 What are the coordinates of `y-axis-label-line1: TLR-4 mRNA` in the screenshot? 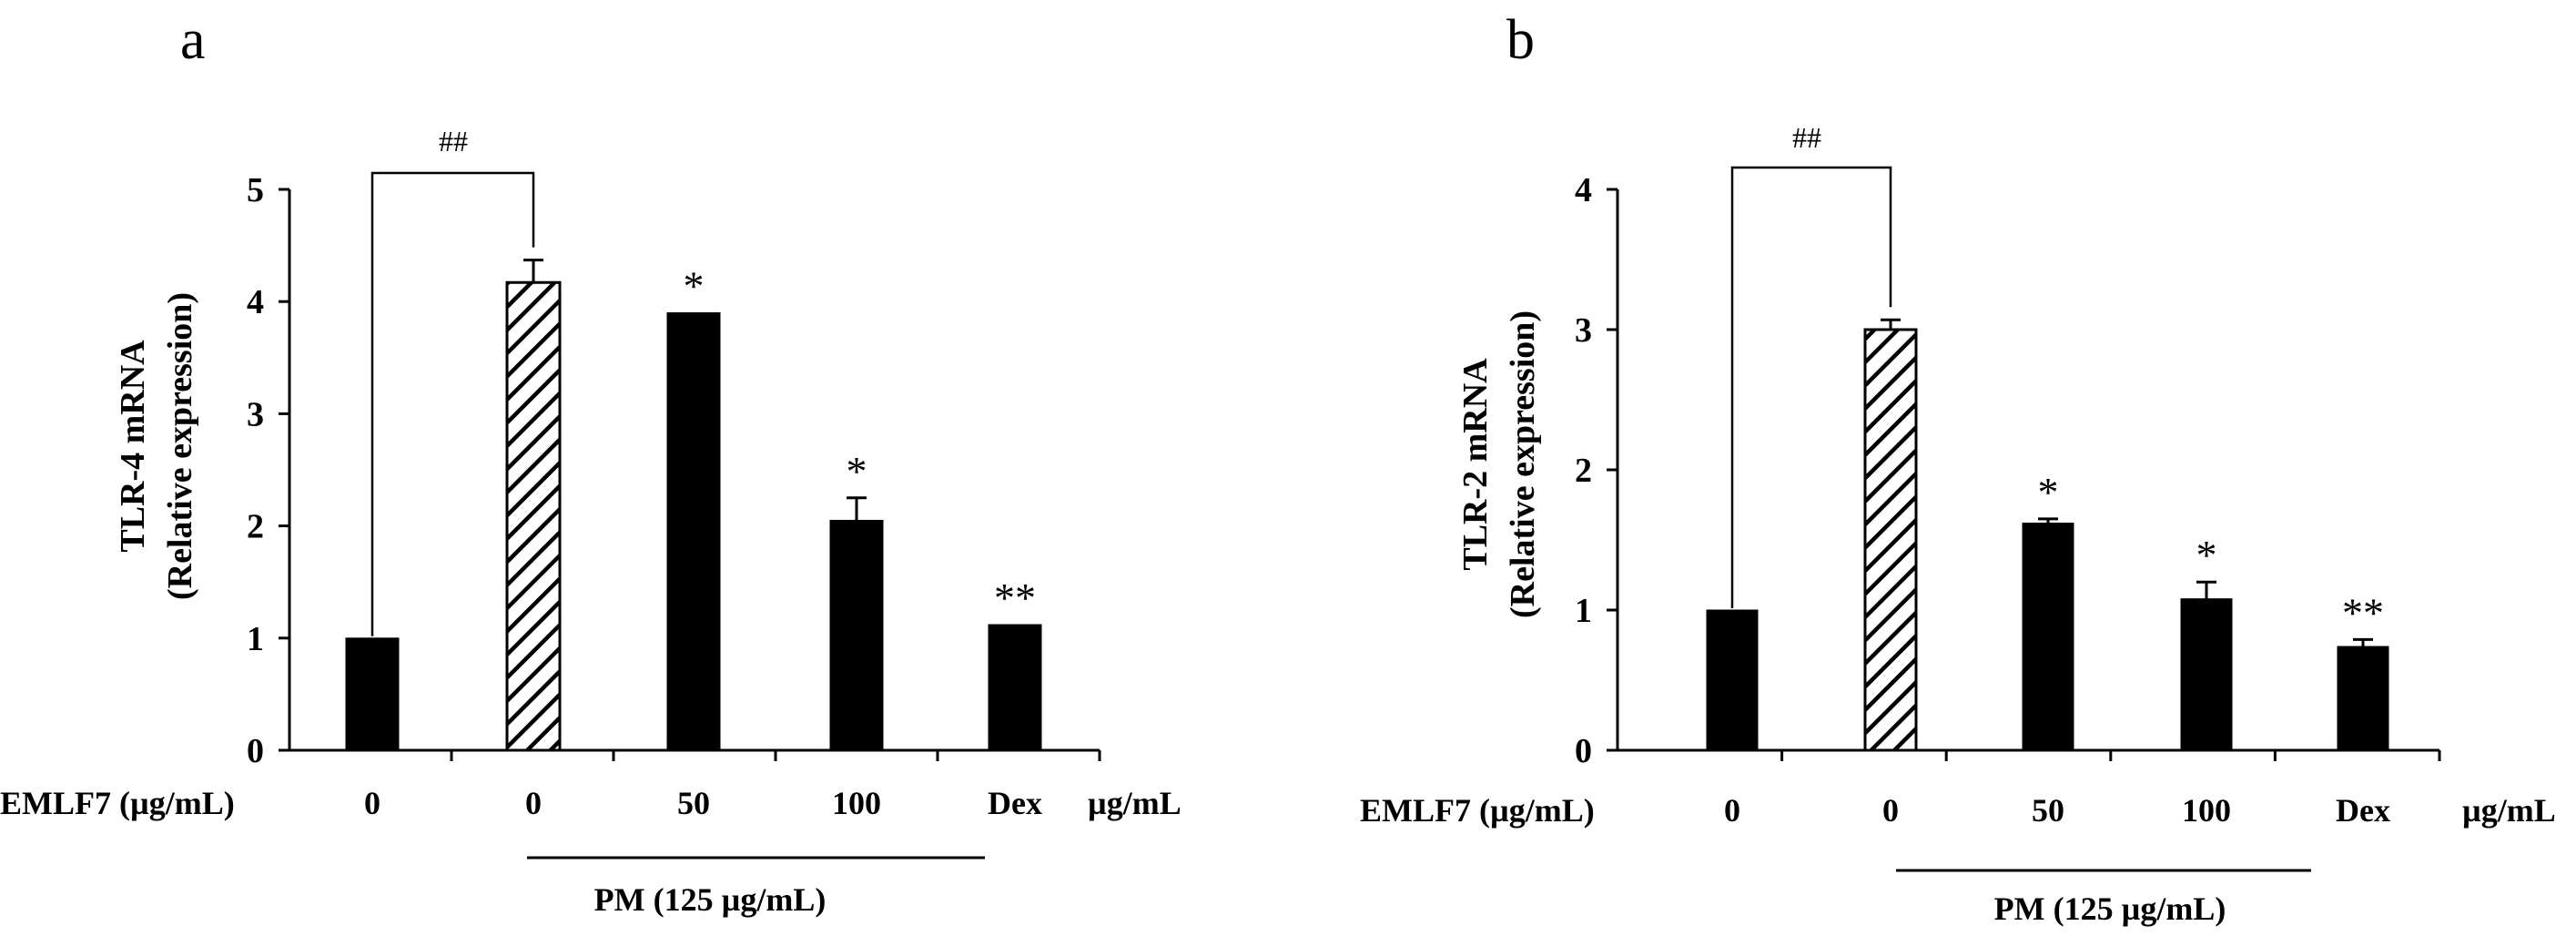 It's located at (133, 447).